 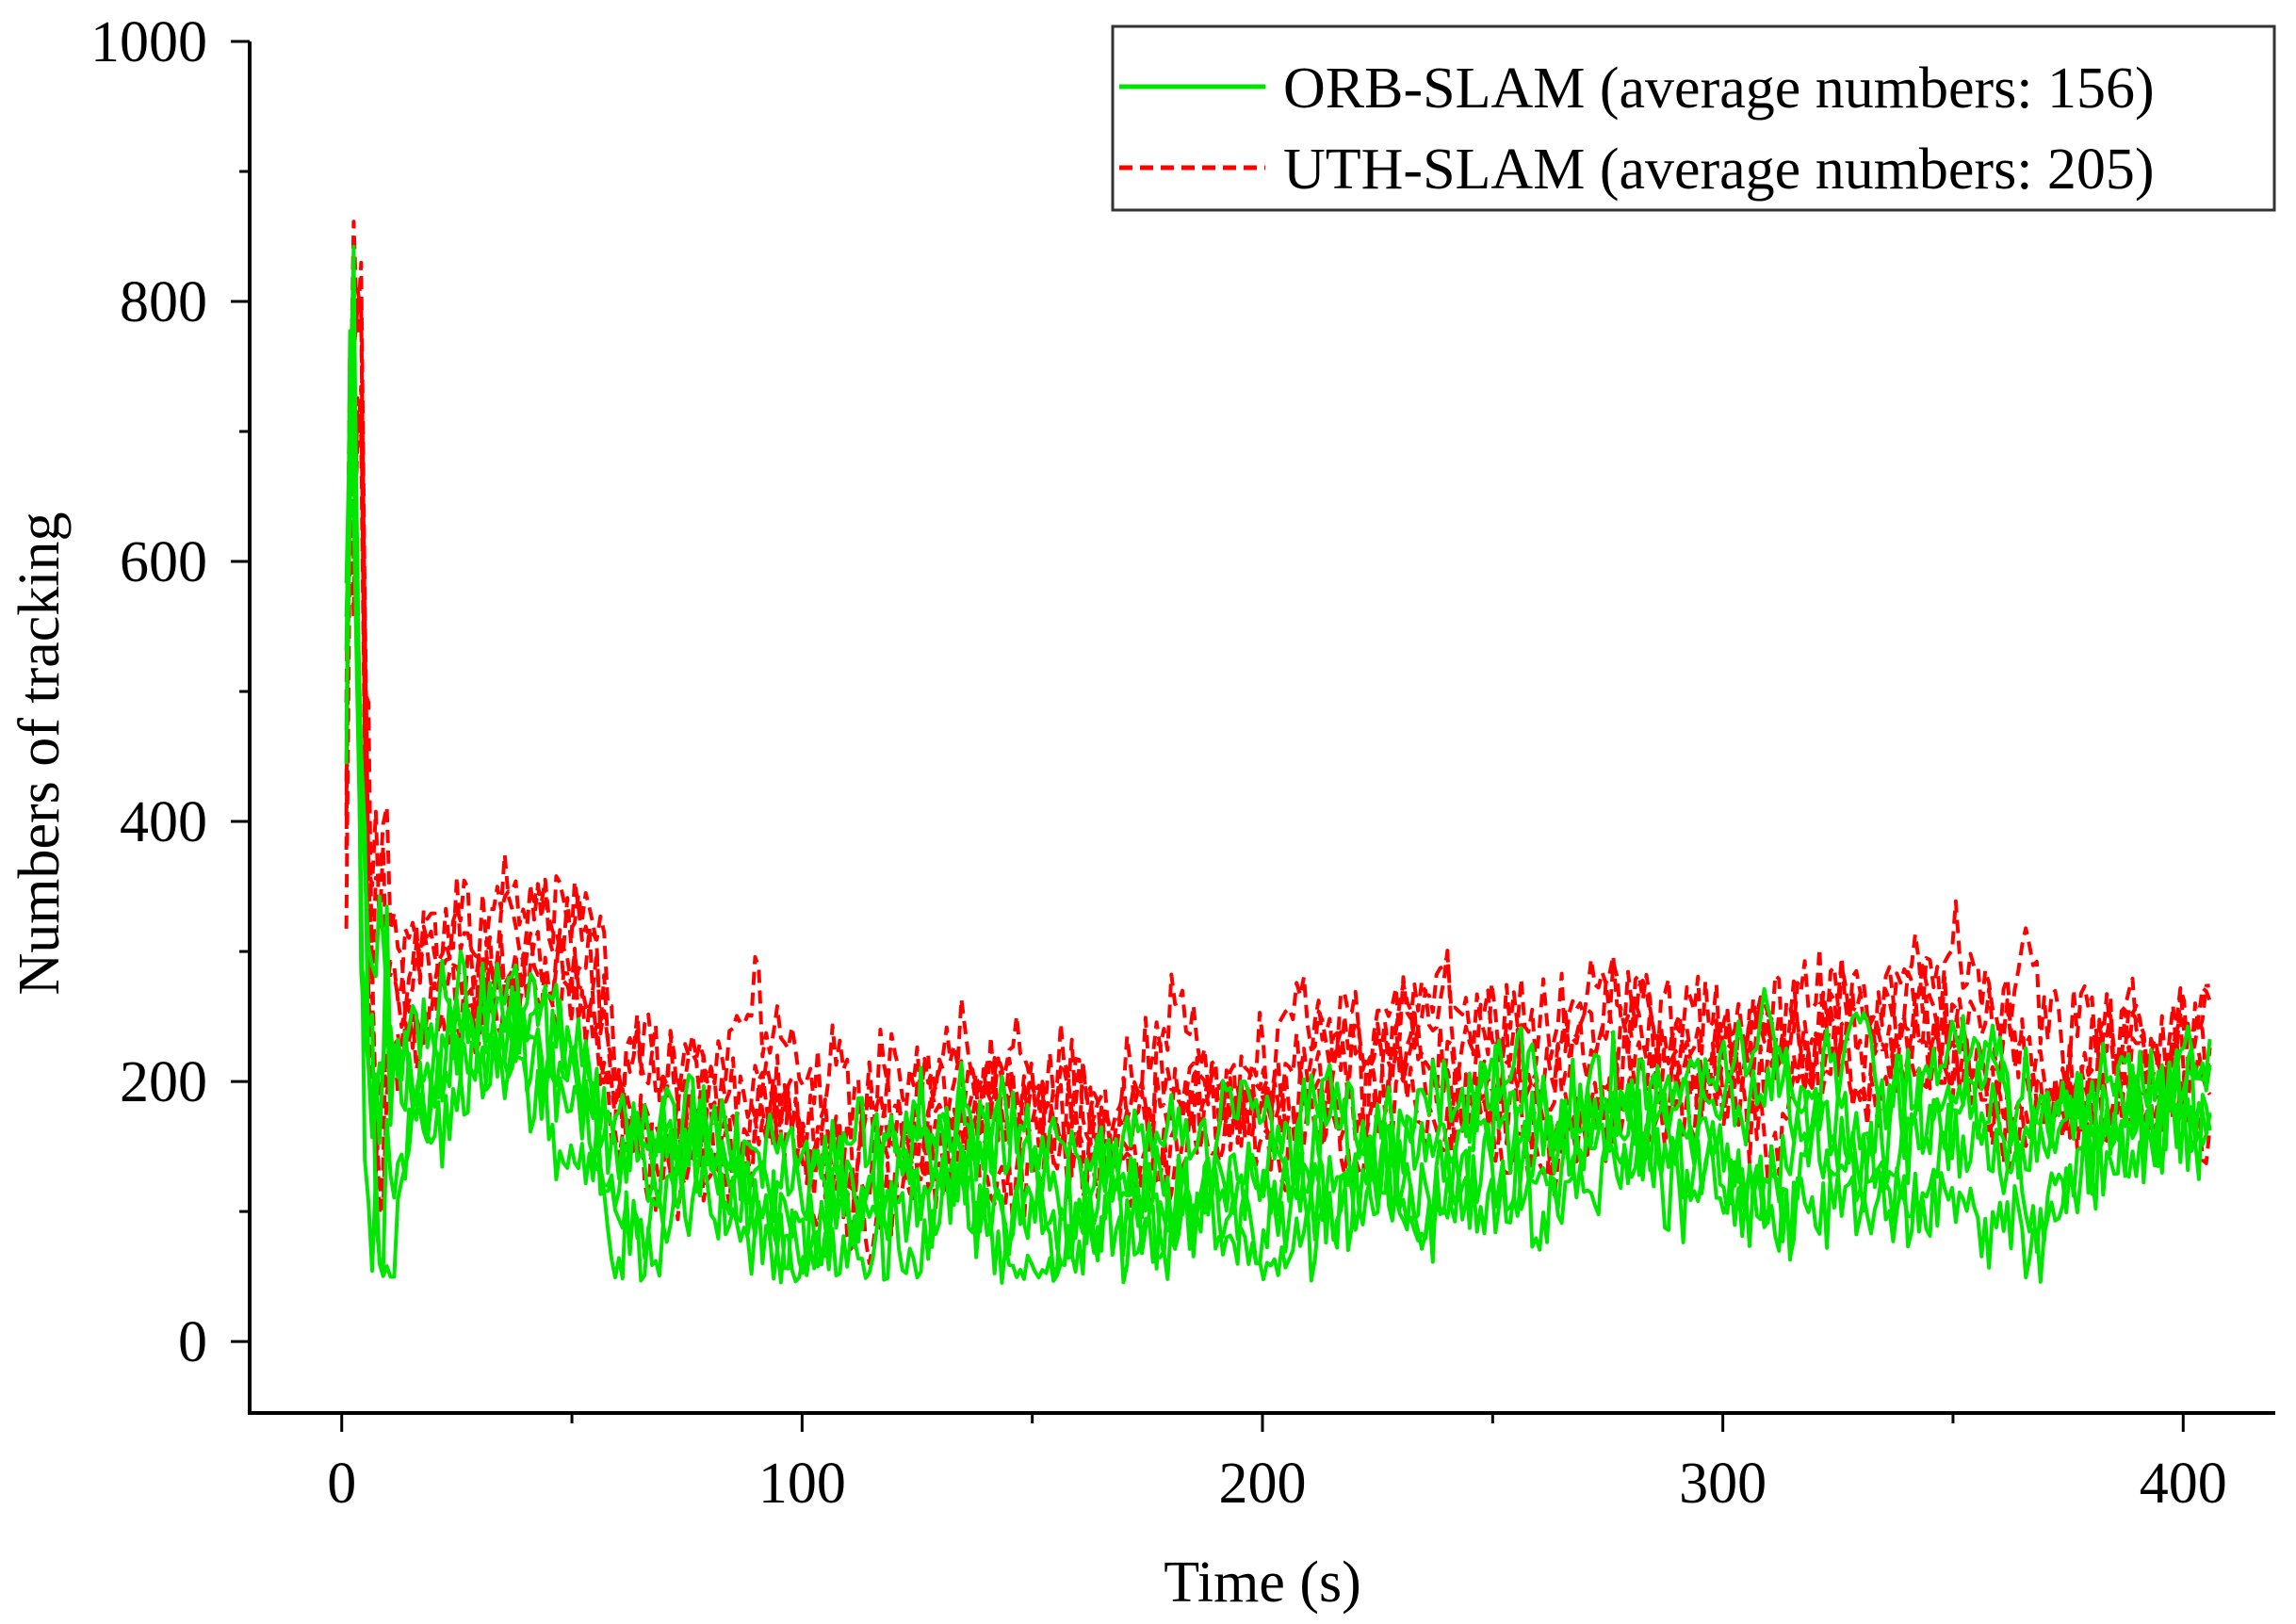 I want to click on legend-label-uth-slam: UTH-SLAM (average numbers: 205), so click(x=1719, y=170).